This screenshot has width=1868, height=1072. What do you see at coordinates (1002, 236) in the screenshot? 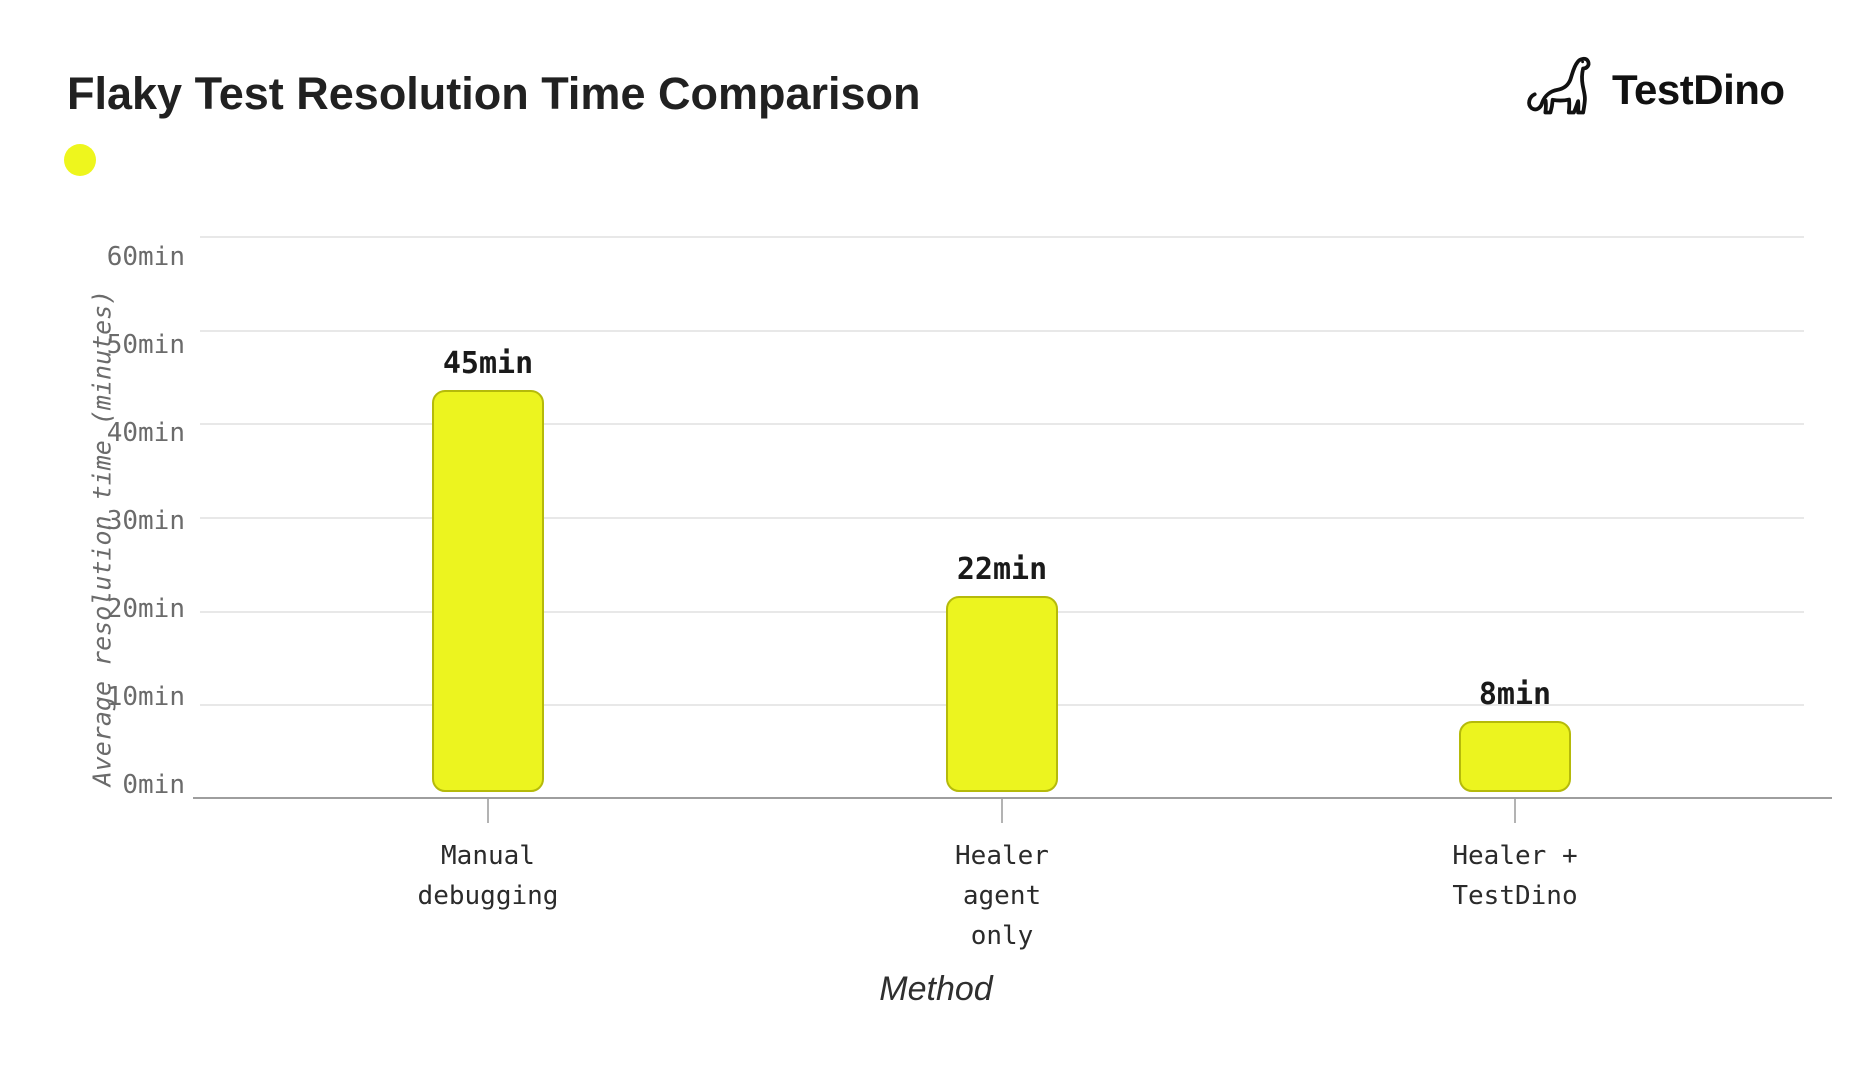
I see `gridline-60min` at bounding box center [1002, 236].